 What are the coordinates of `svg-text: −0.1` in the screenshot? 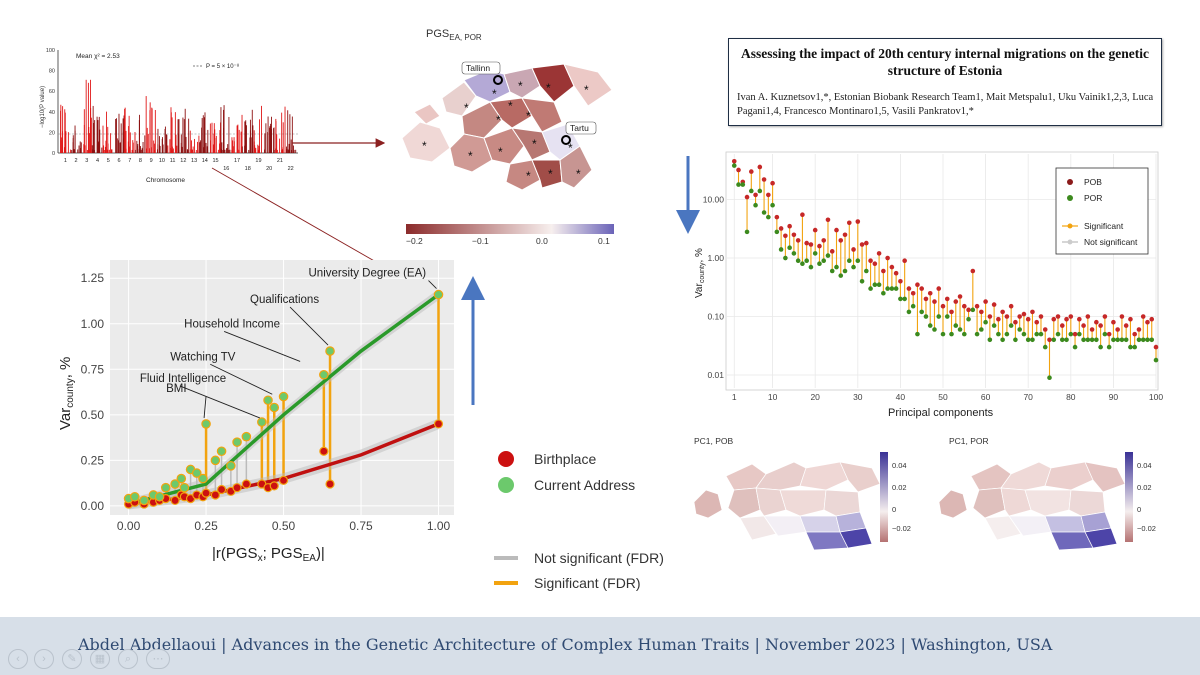 It's located at (480, 241).